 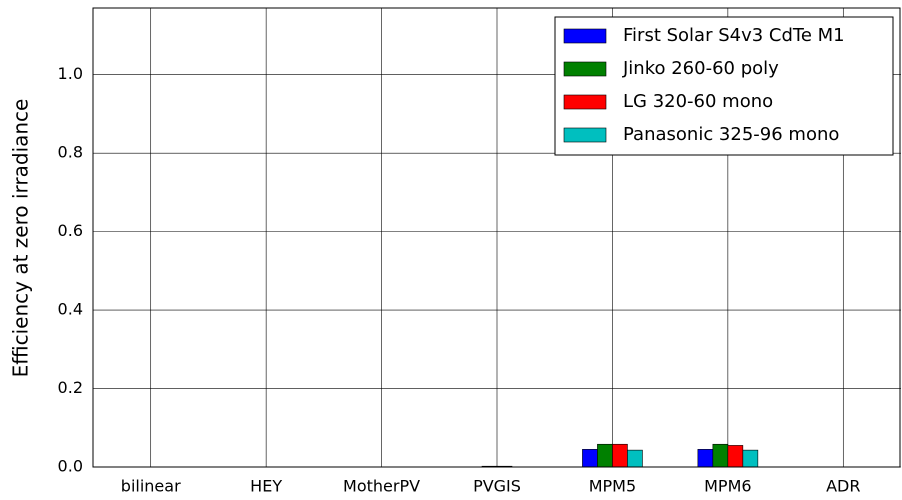 I want to click on y-tick-label: 0.0, so click(x=70, y=466).